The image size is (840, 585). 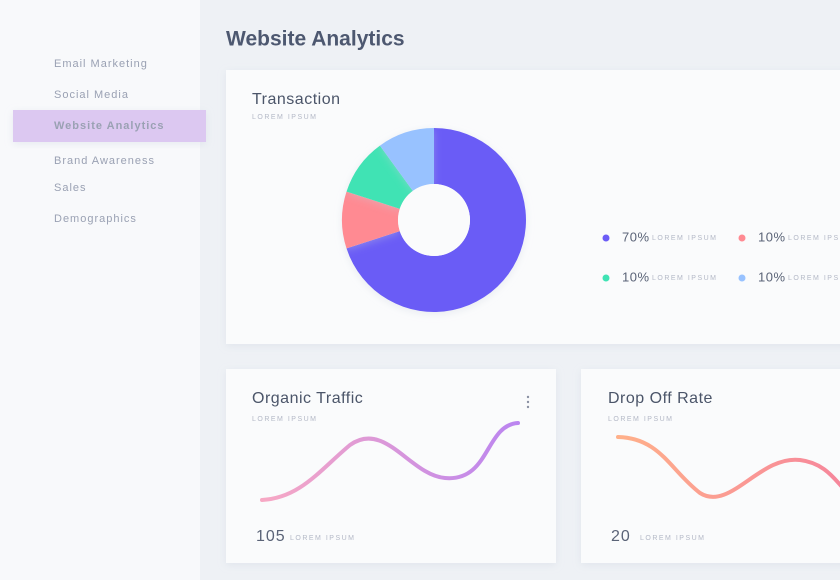 What do you see at coordinates (95, 219) in the screenshot?
I see `nav-item: Demographics` at bounding box center [95, 219].